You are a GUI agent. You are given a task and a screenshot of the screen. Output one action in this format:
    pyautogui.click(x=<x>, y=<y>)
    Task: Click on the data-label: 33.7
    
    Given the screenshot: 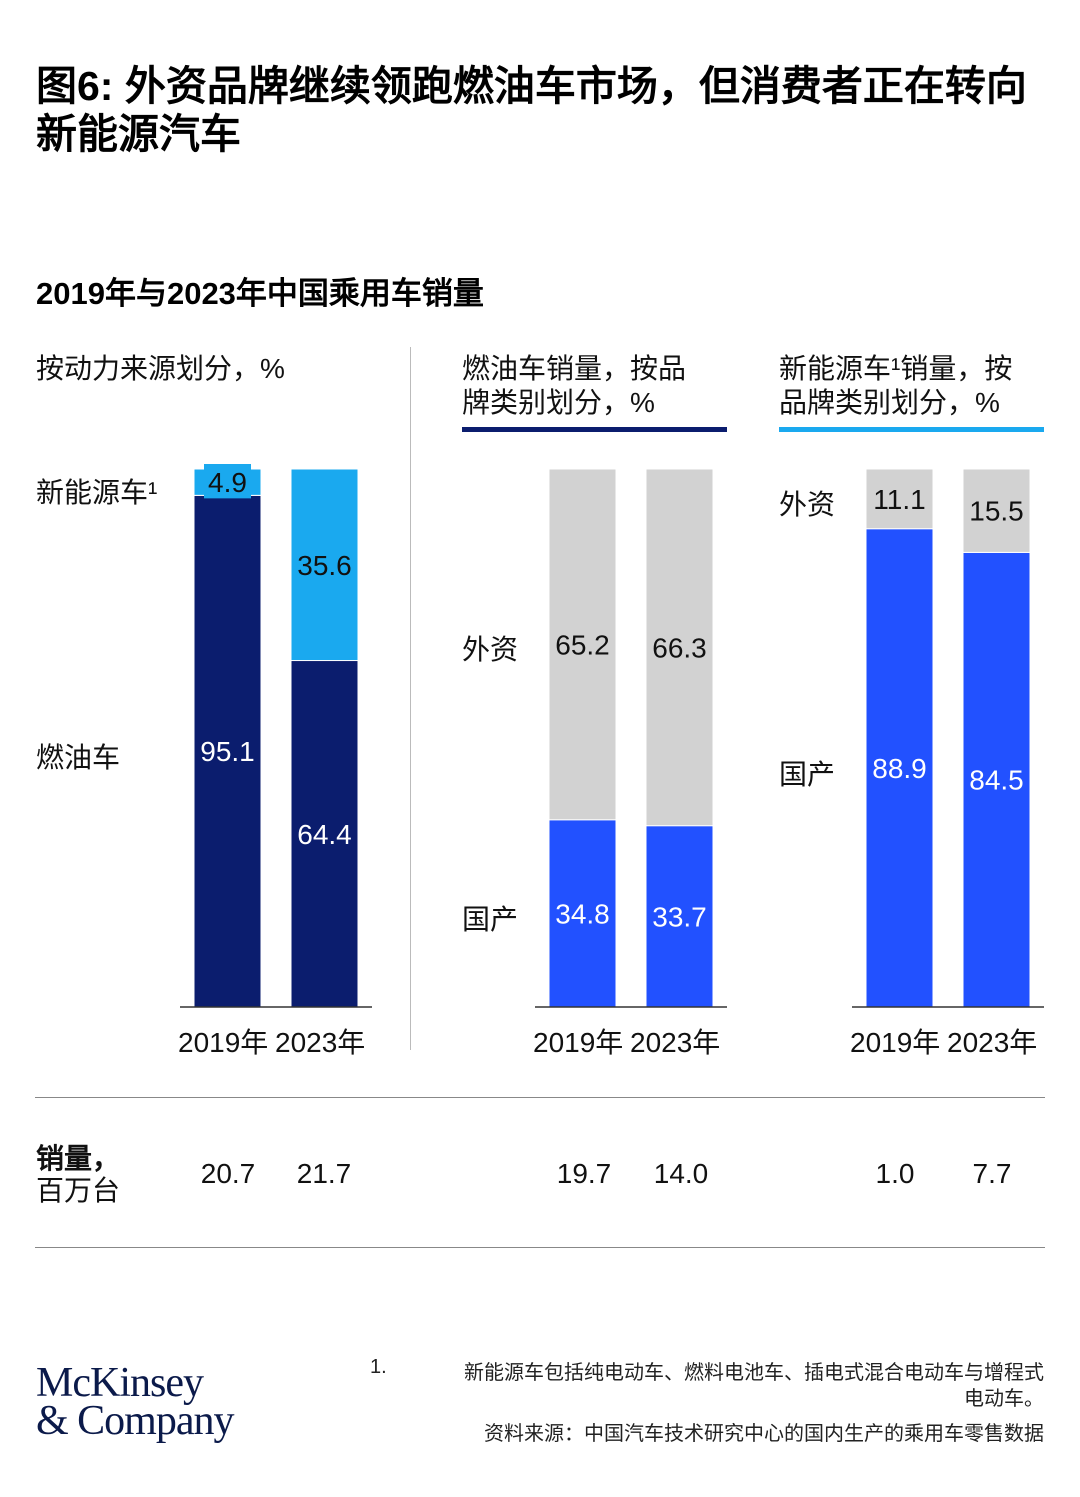 What is the action you would take?
    pyautogui.click(x=679, y=916)
    